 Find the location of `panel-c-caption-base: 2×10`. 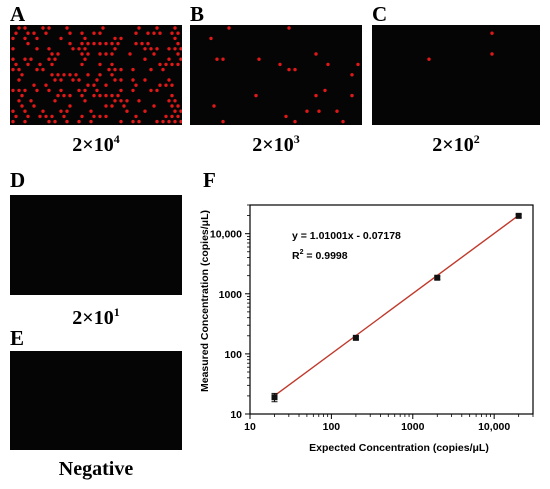

panel-c-caption-base: 2×10 is located at coordinates (453, 145).